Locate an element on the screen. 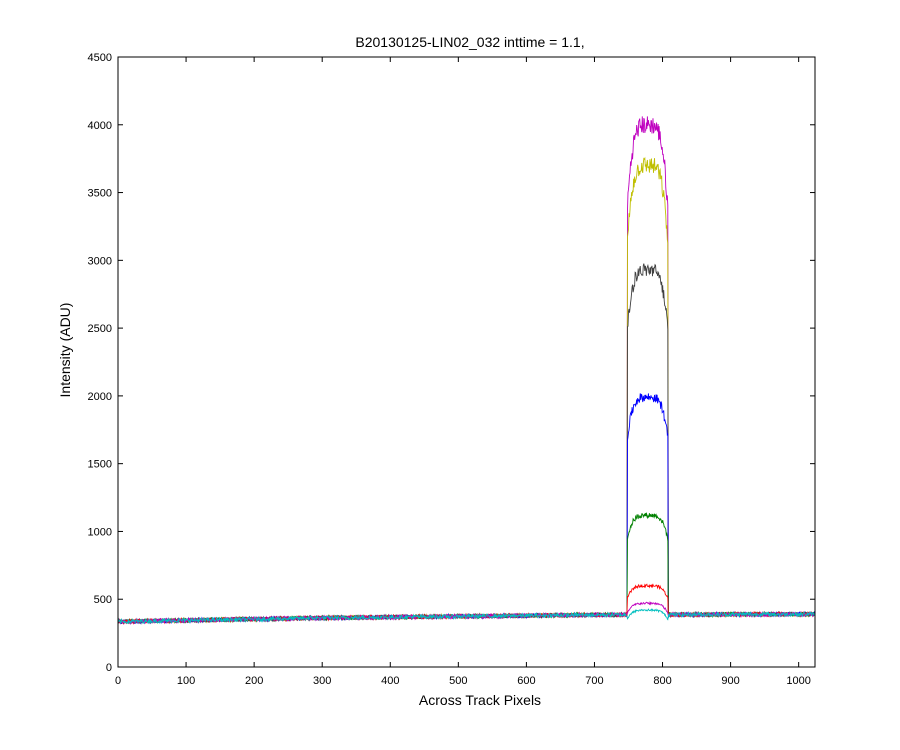 This screenshot has height=750, width=900. x-axis-title: Across Track Pixels is located at coordinates (480, 700).